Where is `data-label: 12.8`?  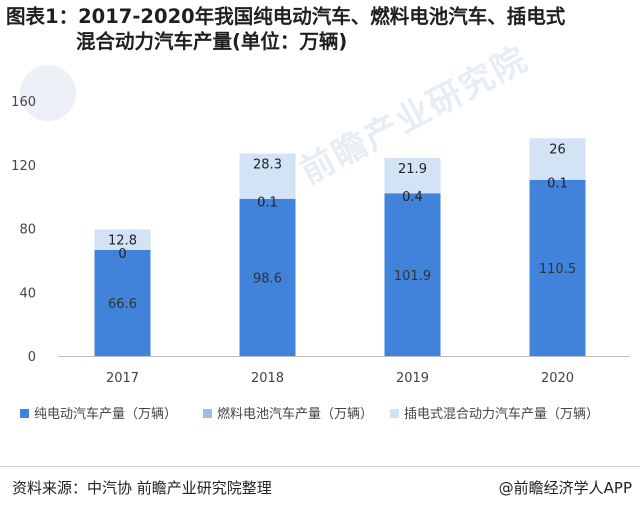
data-label: 12.8 is located at coordinates (122, 240).